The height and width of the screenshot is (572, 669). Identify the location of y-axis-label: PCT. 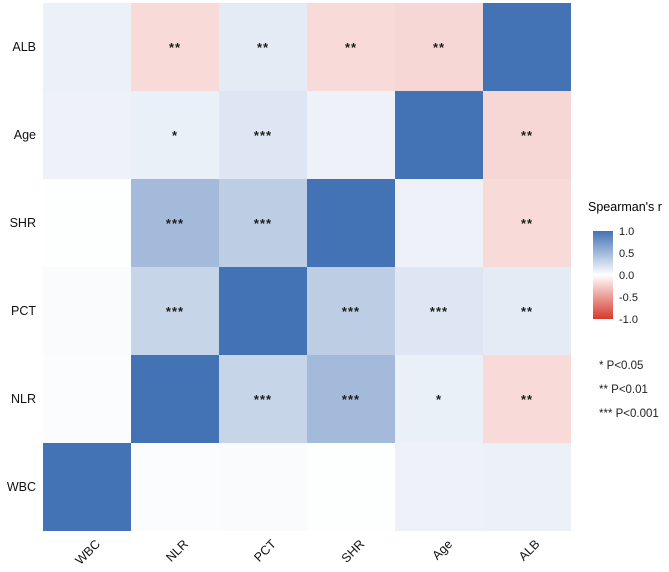
(23, 311).